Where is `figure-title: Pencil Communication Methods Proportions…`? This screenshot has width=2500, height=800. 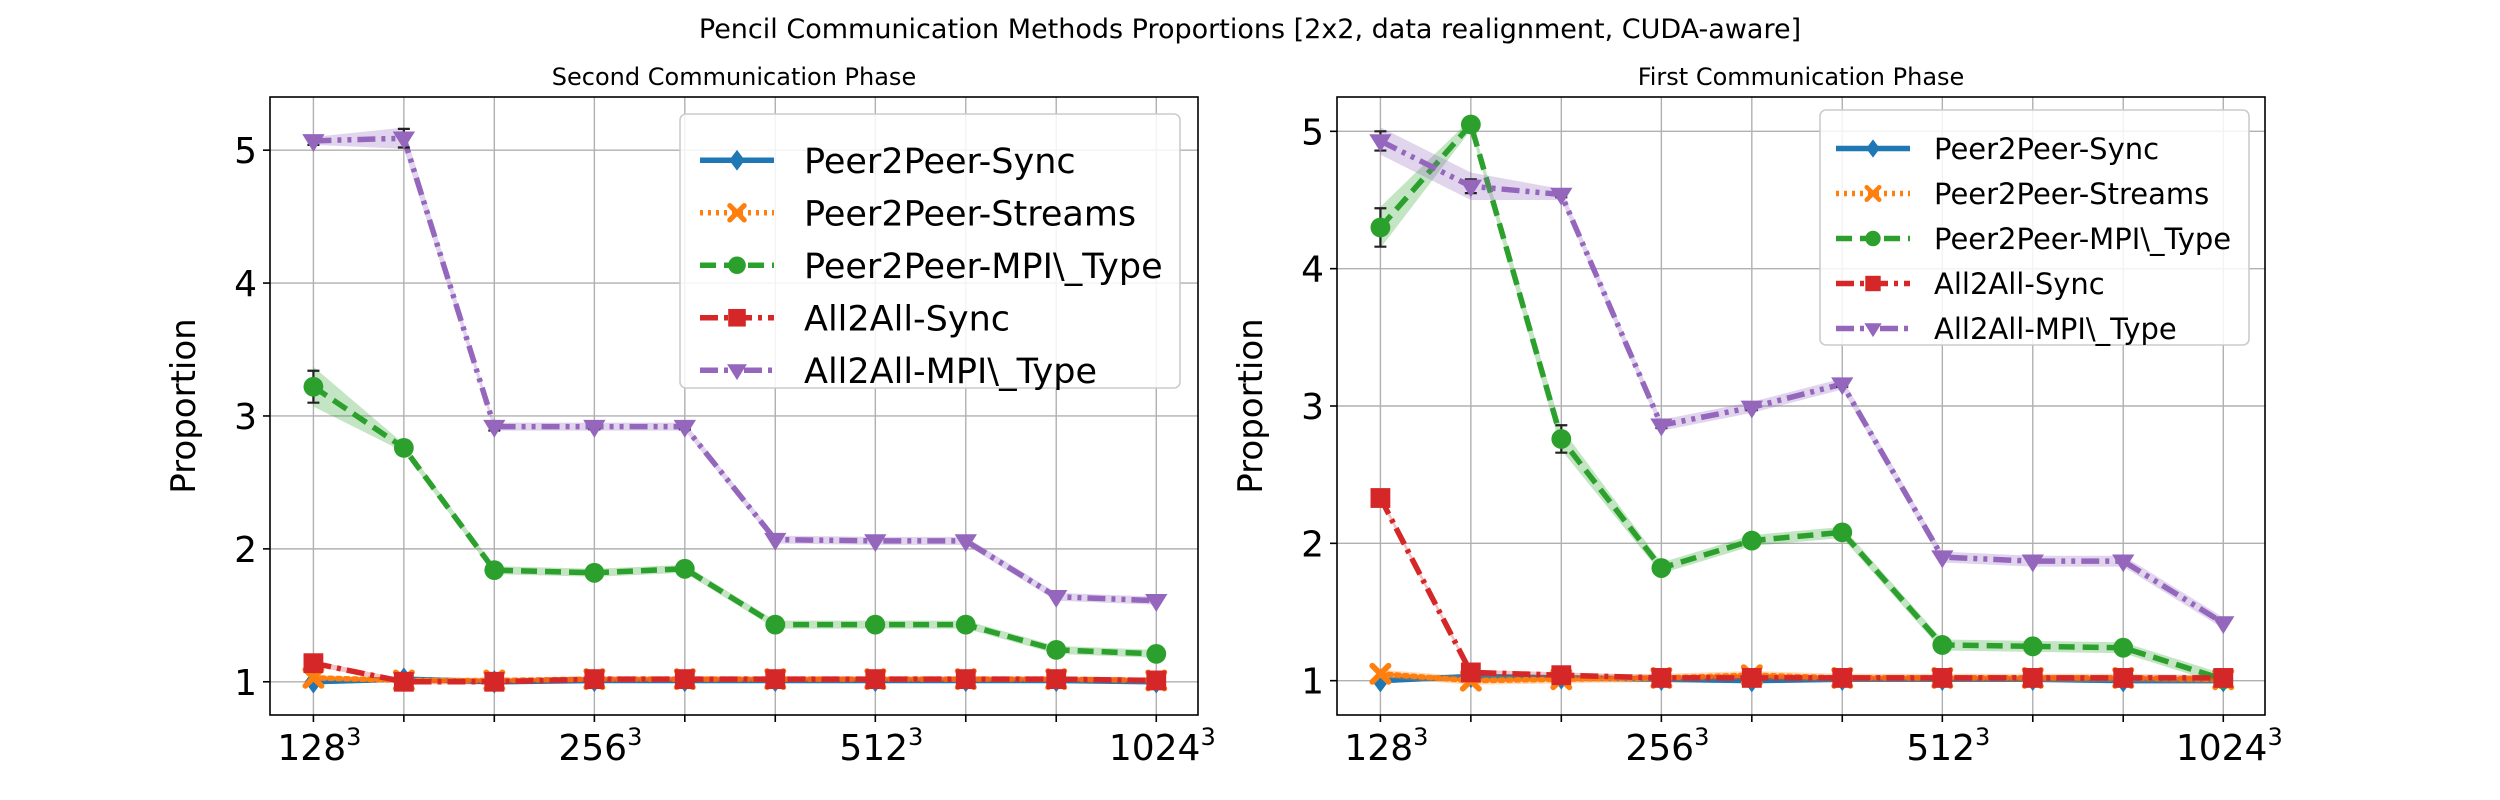 figure-title: Pencil Communication Methods Proportions… is located at coordinates (1250, 29).